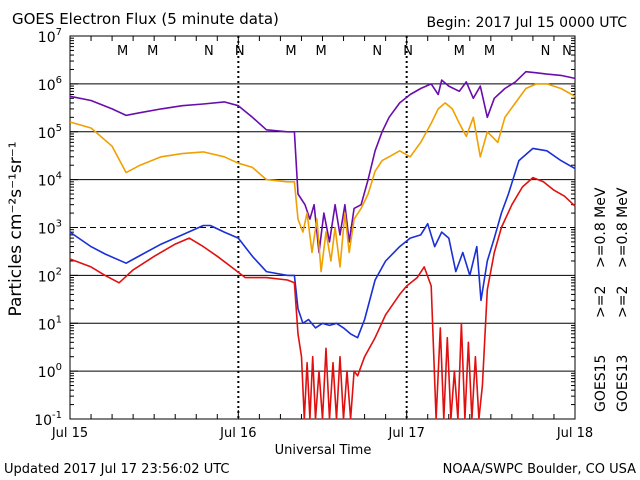  I want to click on y-axis-label: Particles cm⁻²s⁻¹sr⁻¹, so click(16, 228).